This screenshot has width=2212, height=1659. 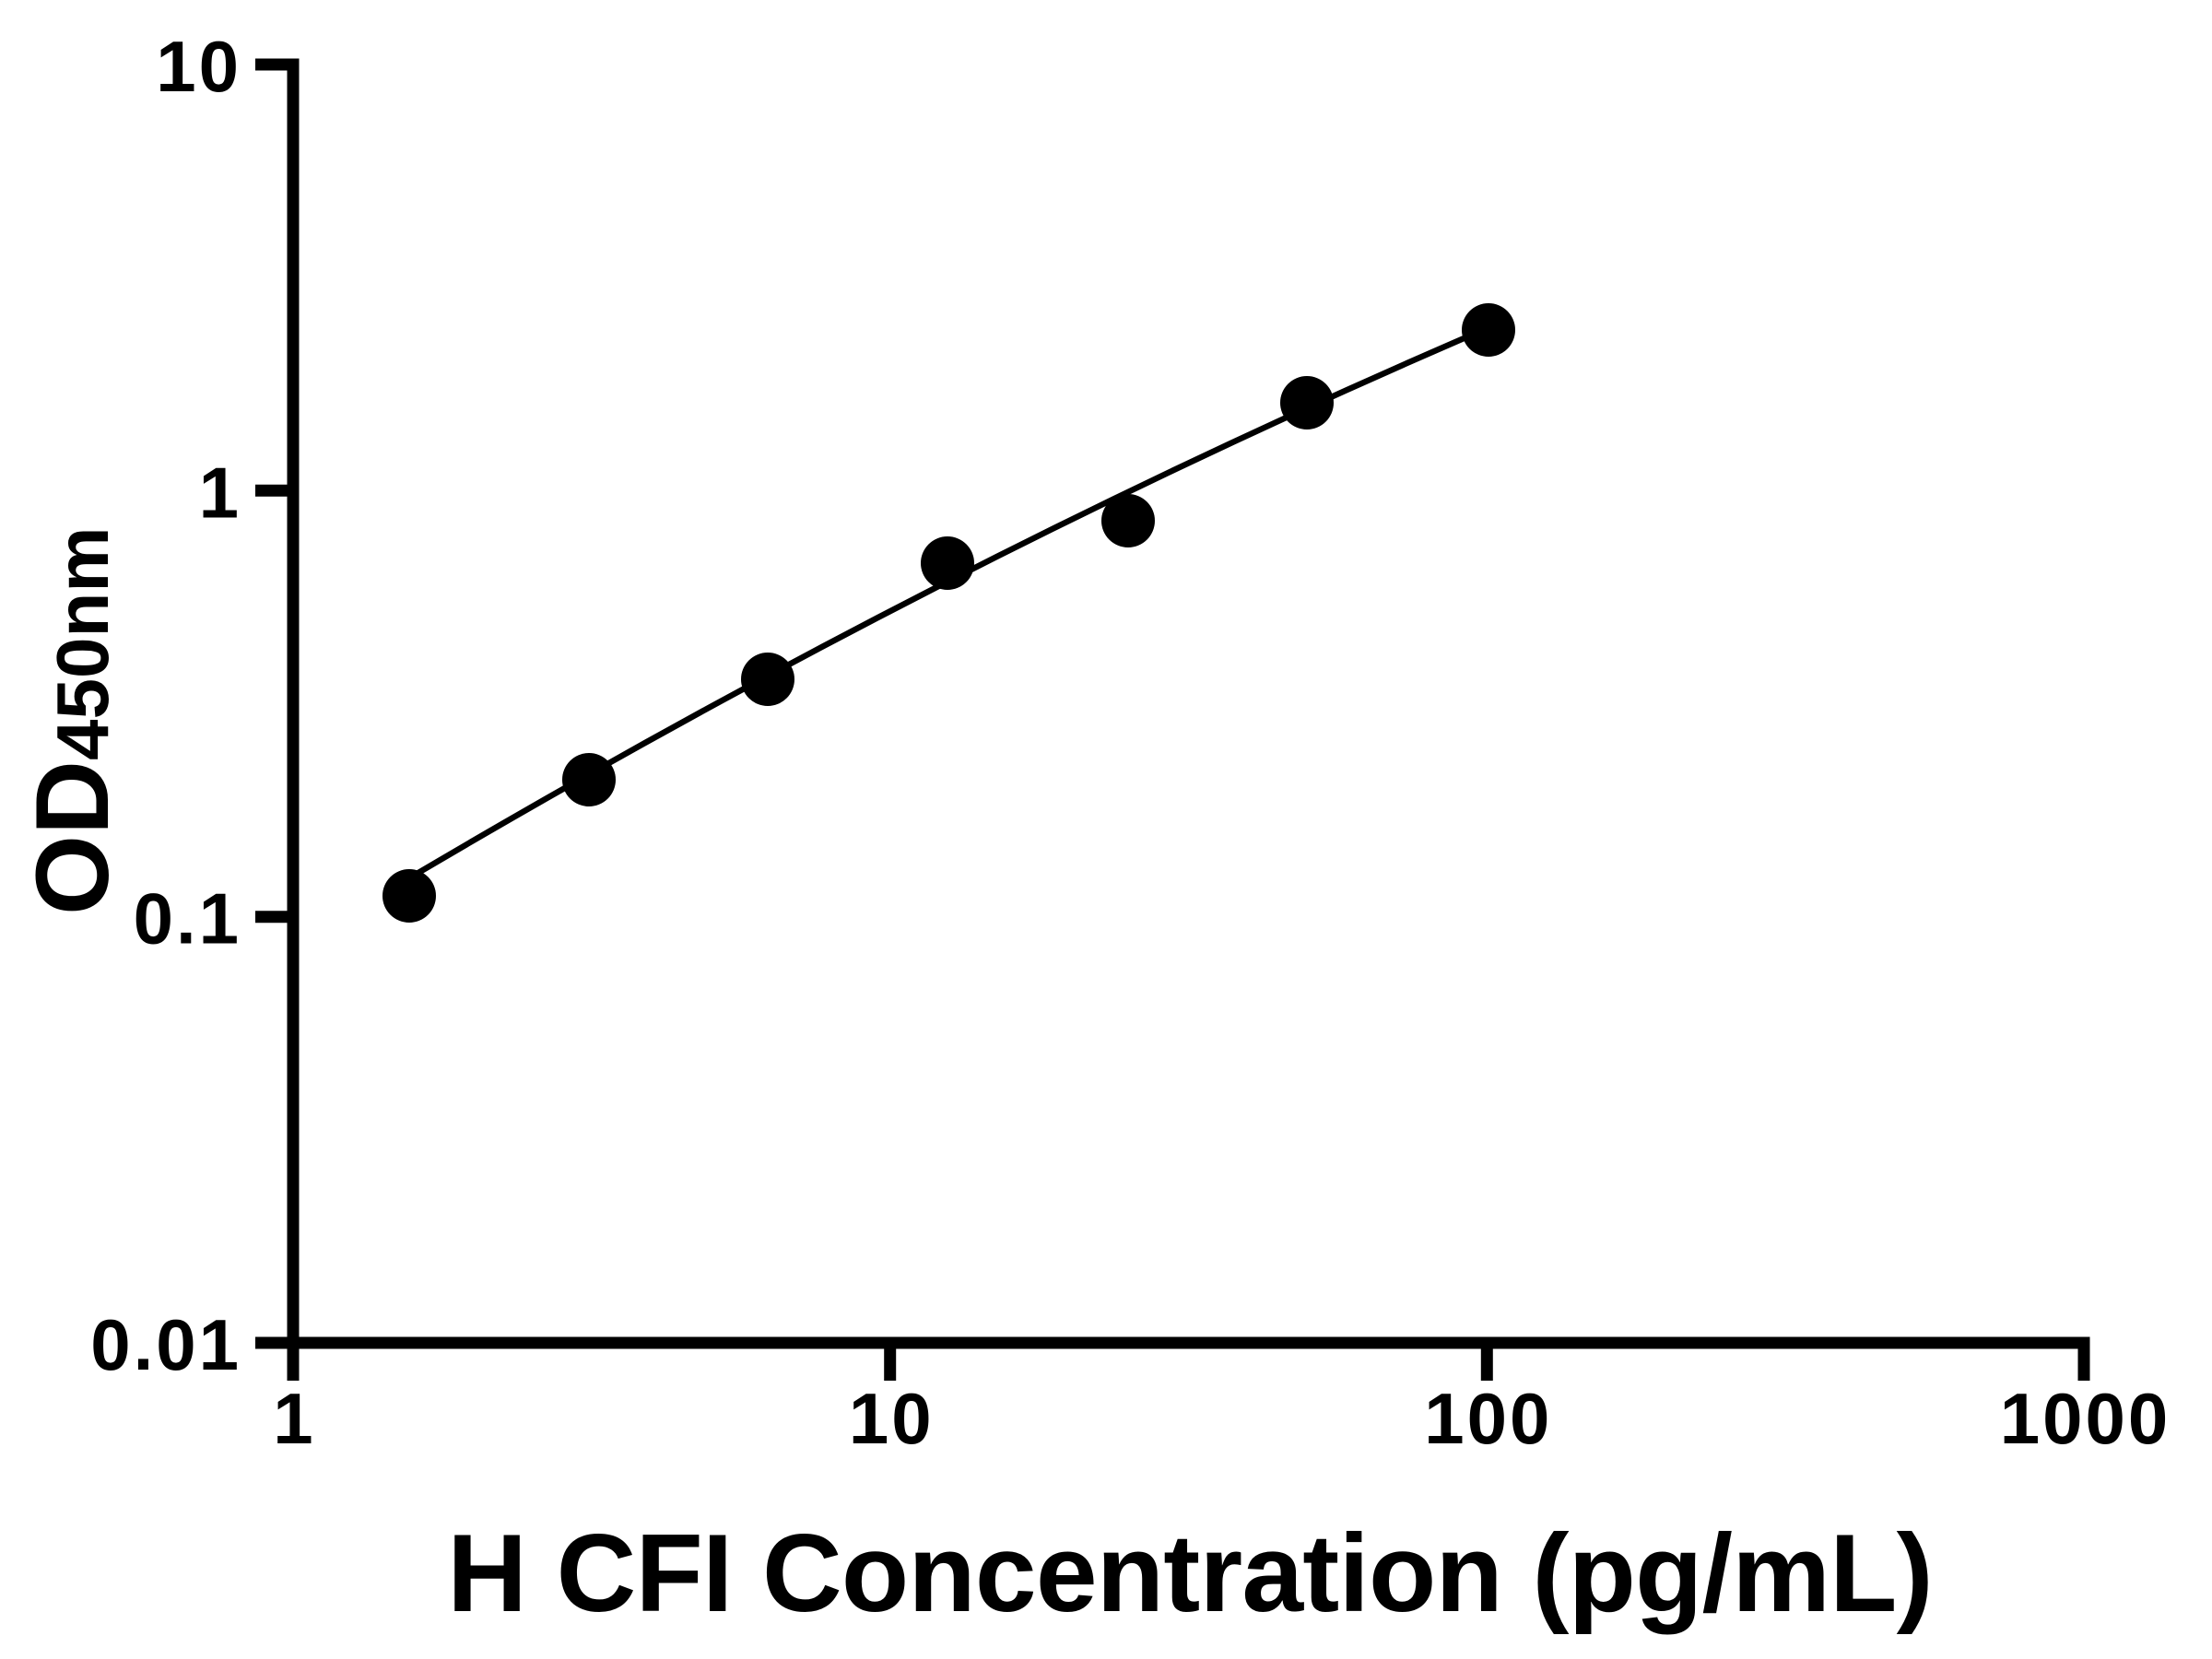 I want to click on svg-text: 0.1, so click(x=187, y=918).